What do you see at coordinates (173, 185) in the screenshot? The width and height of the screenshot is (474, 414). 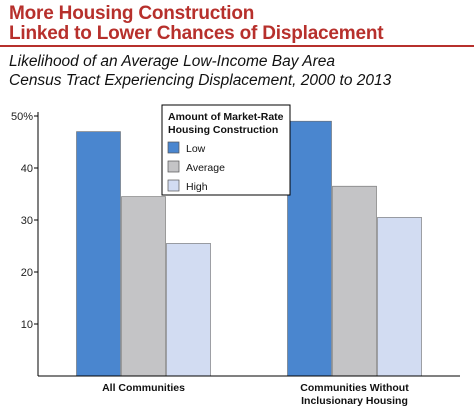 I see `legend-swatch-high` at bounding box center [173, 185].